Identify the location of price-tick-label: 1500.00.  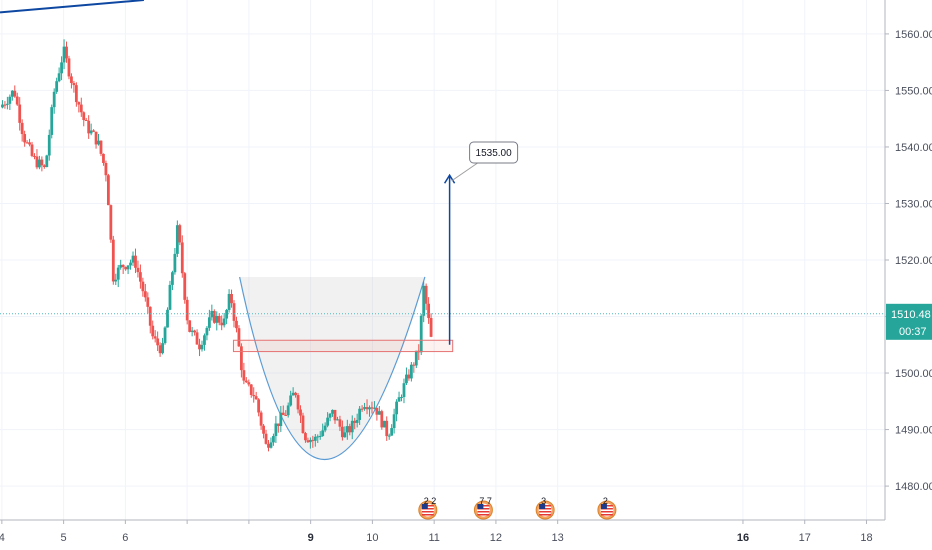
(913, 374).